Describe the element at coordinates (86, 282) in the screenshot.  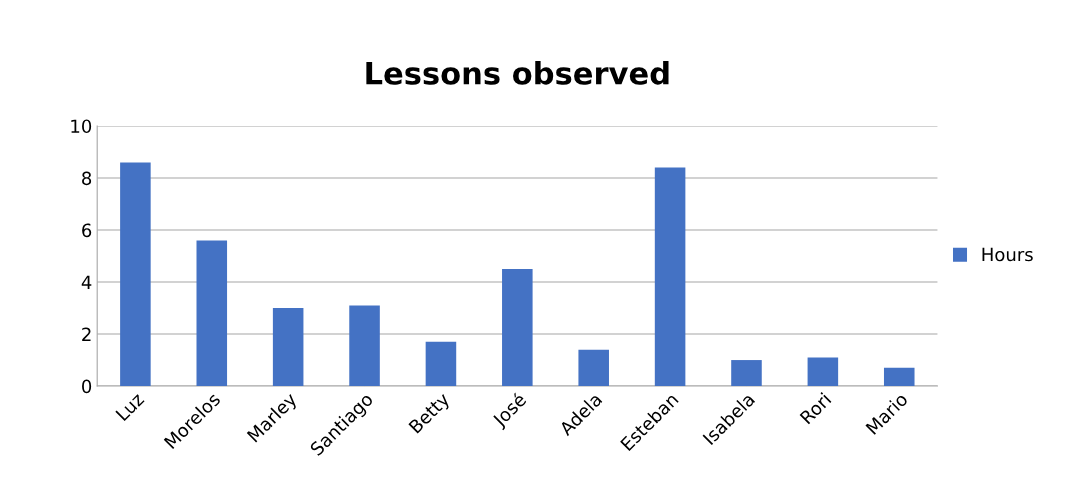
I see `y-tick-label: 4` at that location.